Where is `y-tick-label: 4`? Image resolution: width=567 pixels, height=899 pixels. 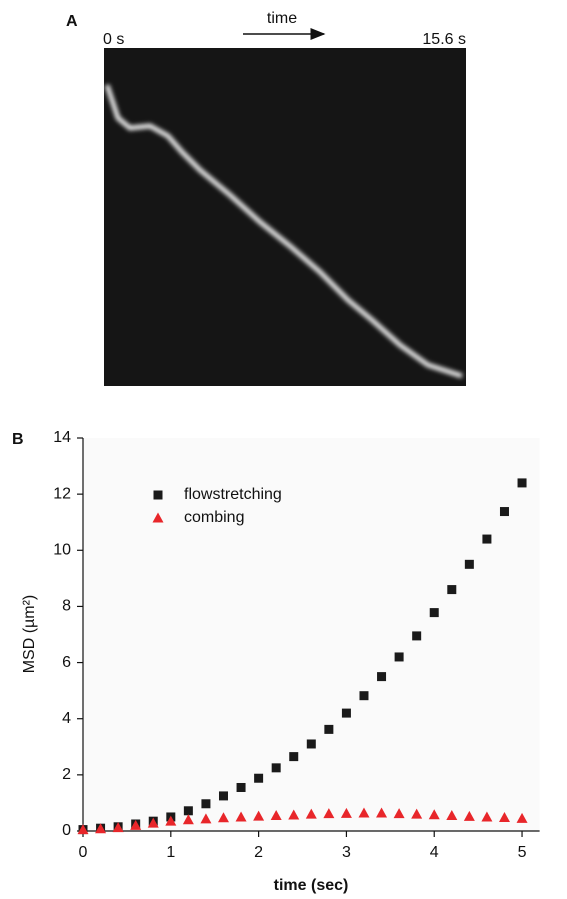
y-tick-label: 4 is located at coordinates (66, 718).